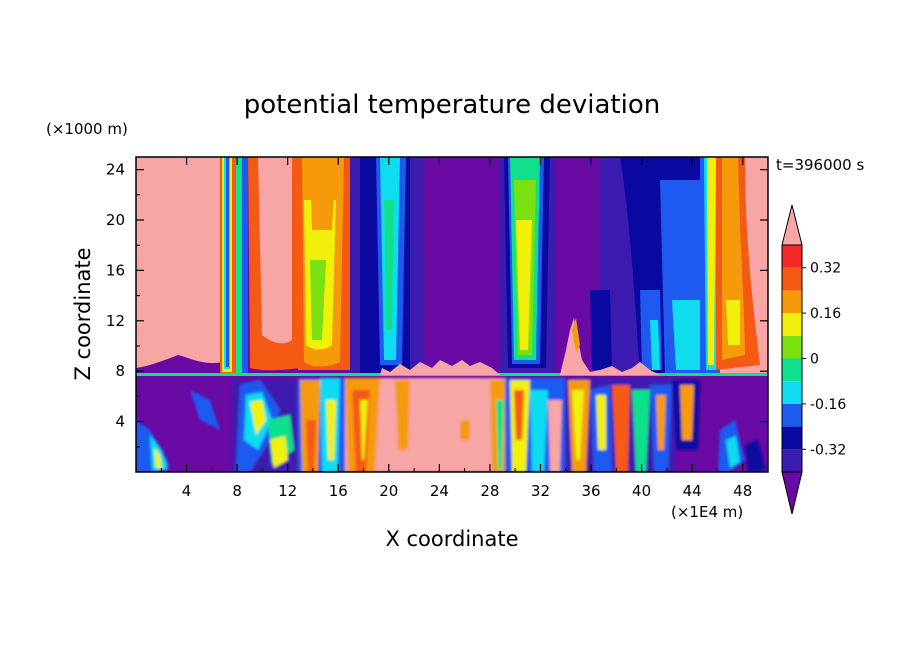 The width and height of the screenshot is (904, 654). I want to click on colorbar-tick-label: 0.16, so click(825, 314).